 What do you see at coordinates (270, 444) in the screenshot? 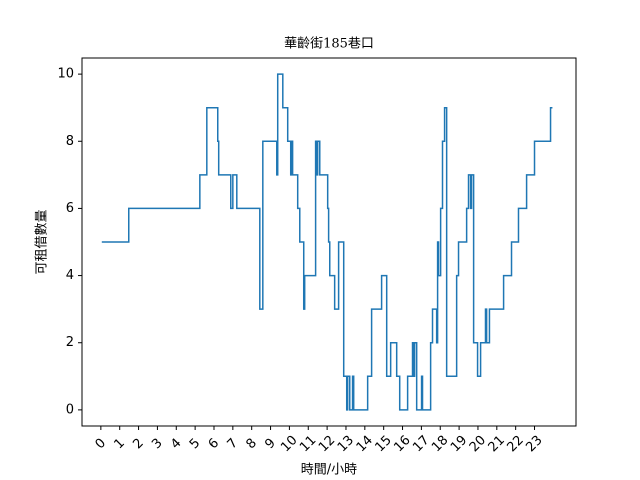
I see `x-tick-label: 9` at bounding box center [270, 444].